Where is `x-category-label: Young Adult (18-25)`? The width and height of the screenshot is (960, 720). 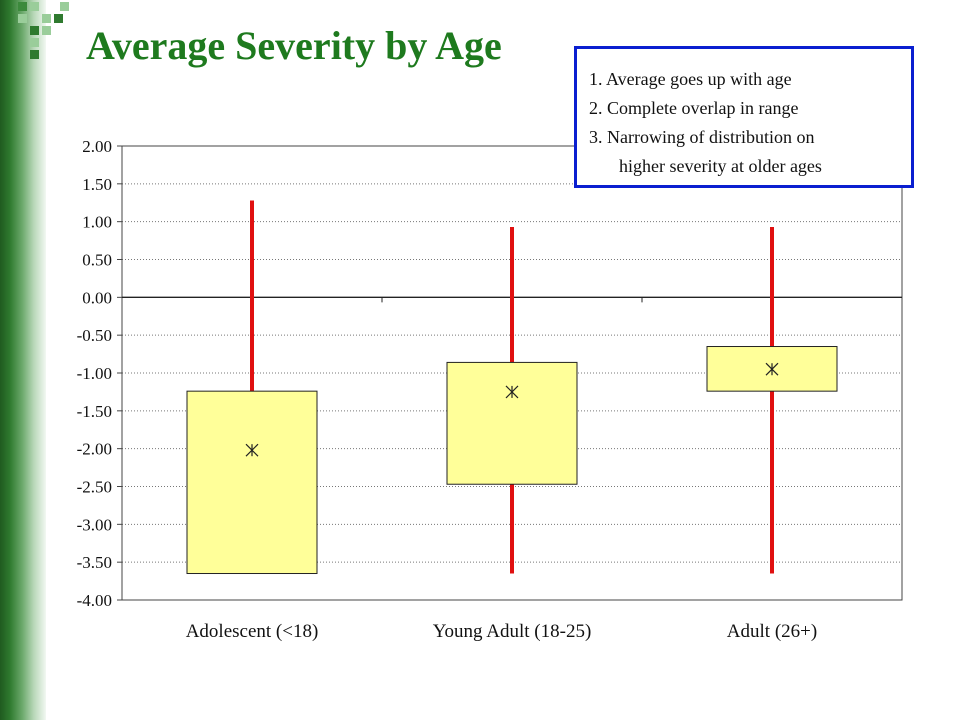 x-category-label: Young Adult (18-25) is located at coordinates (512, 631).